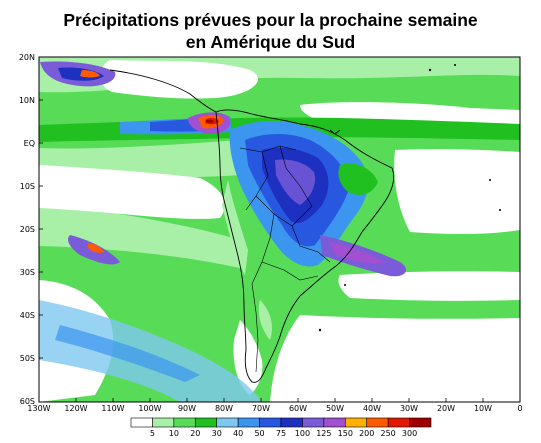 The height and width of the screenshot is (443, 541). Describe the element at coordinates (519, 408) in the screenshot. I see `lon-label: 0` at that location.